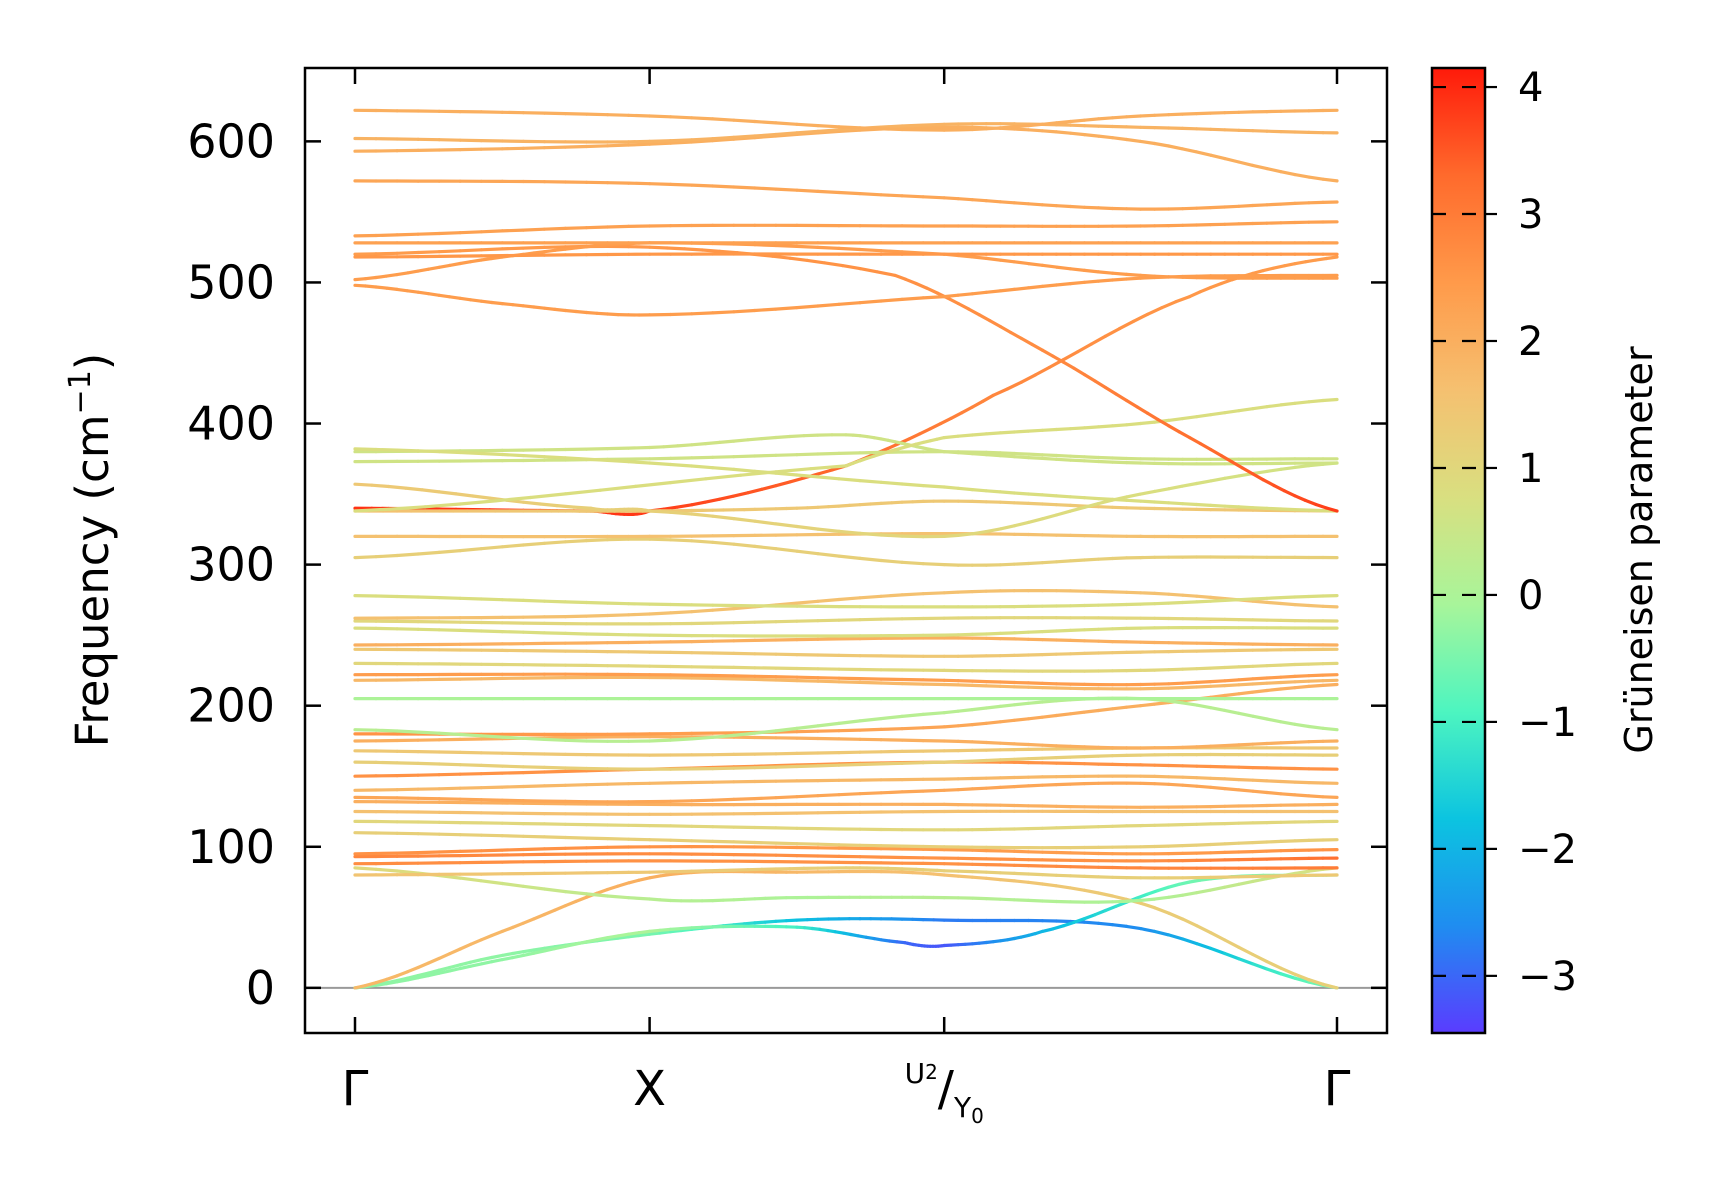 The width and height of the screenshot is (1727, 1185). What do you see at coordinates (944, 1092) in the screenshot?
I see `x-tick-label: U2/Y0` at bounding box center [944, 1092].